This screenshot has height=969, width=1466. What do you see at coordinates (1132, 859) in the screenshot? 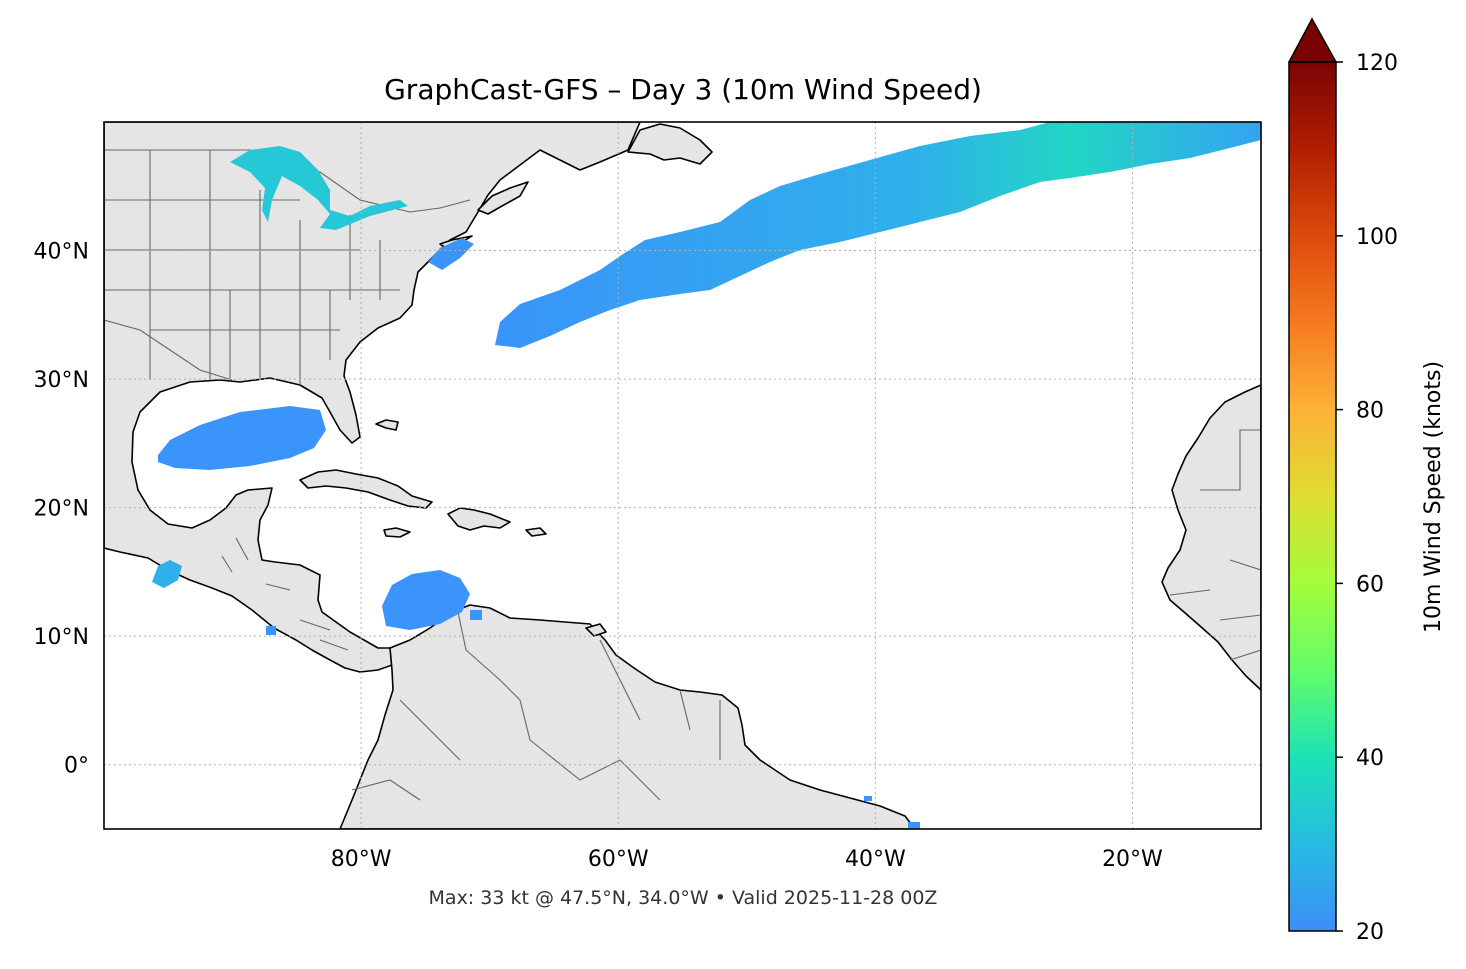
I see `lon-tick-label: 20°W` at bounding box center [1132, 859].